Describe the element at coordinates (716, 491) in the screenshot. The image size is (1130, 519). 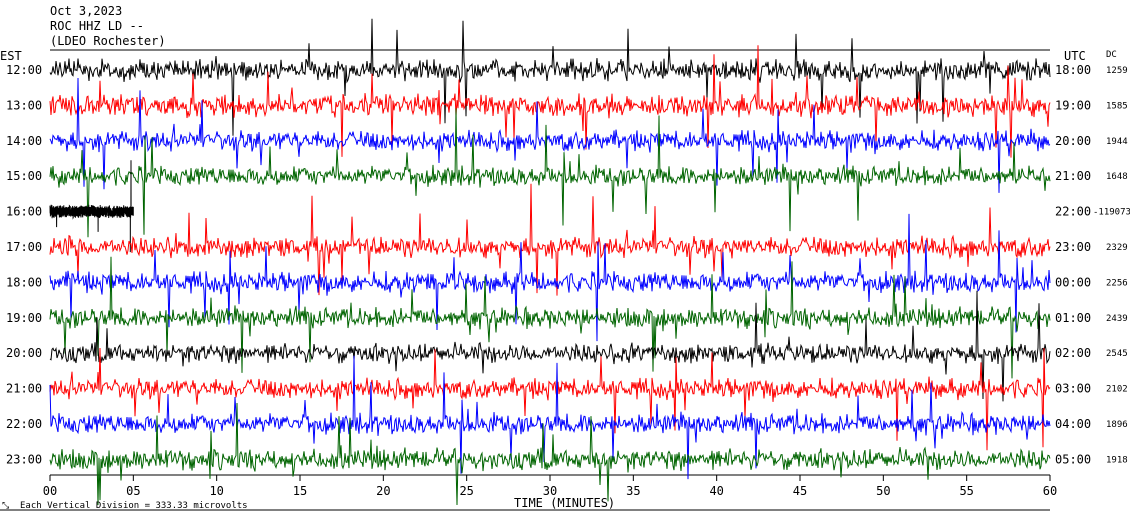
I see `x-tick-label: 40` at that location.